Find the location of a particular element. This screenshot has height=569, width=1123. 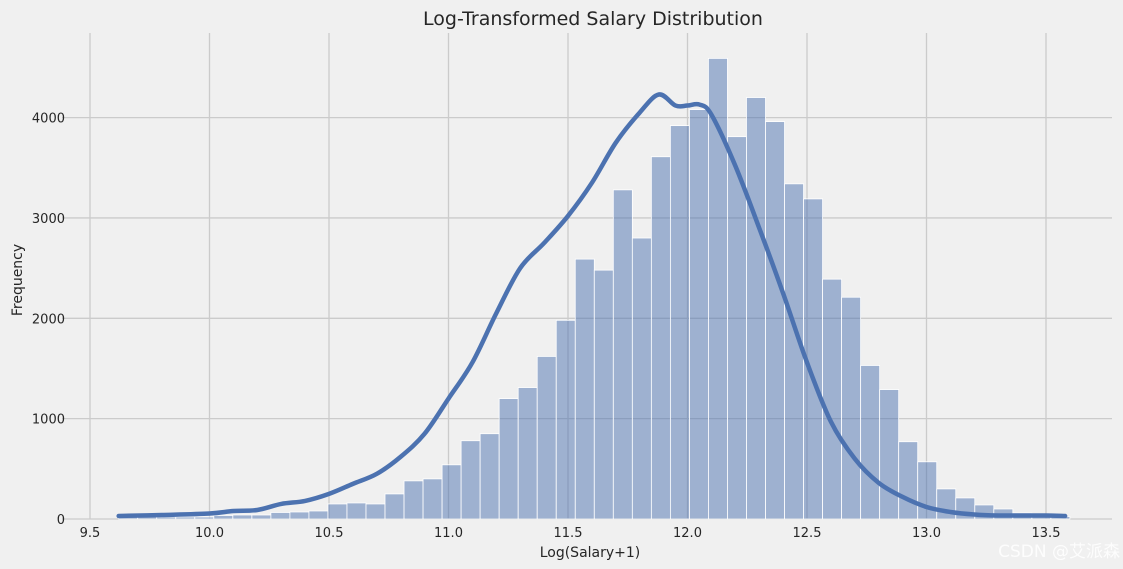

y-tick-label: 4000 is located at coordinates (48, 119).